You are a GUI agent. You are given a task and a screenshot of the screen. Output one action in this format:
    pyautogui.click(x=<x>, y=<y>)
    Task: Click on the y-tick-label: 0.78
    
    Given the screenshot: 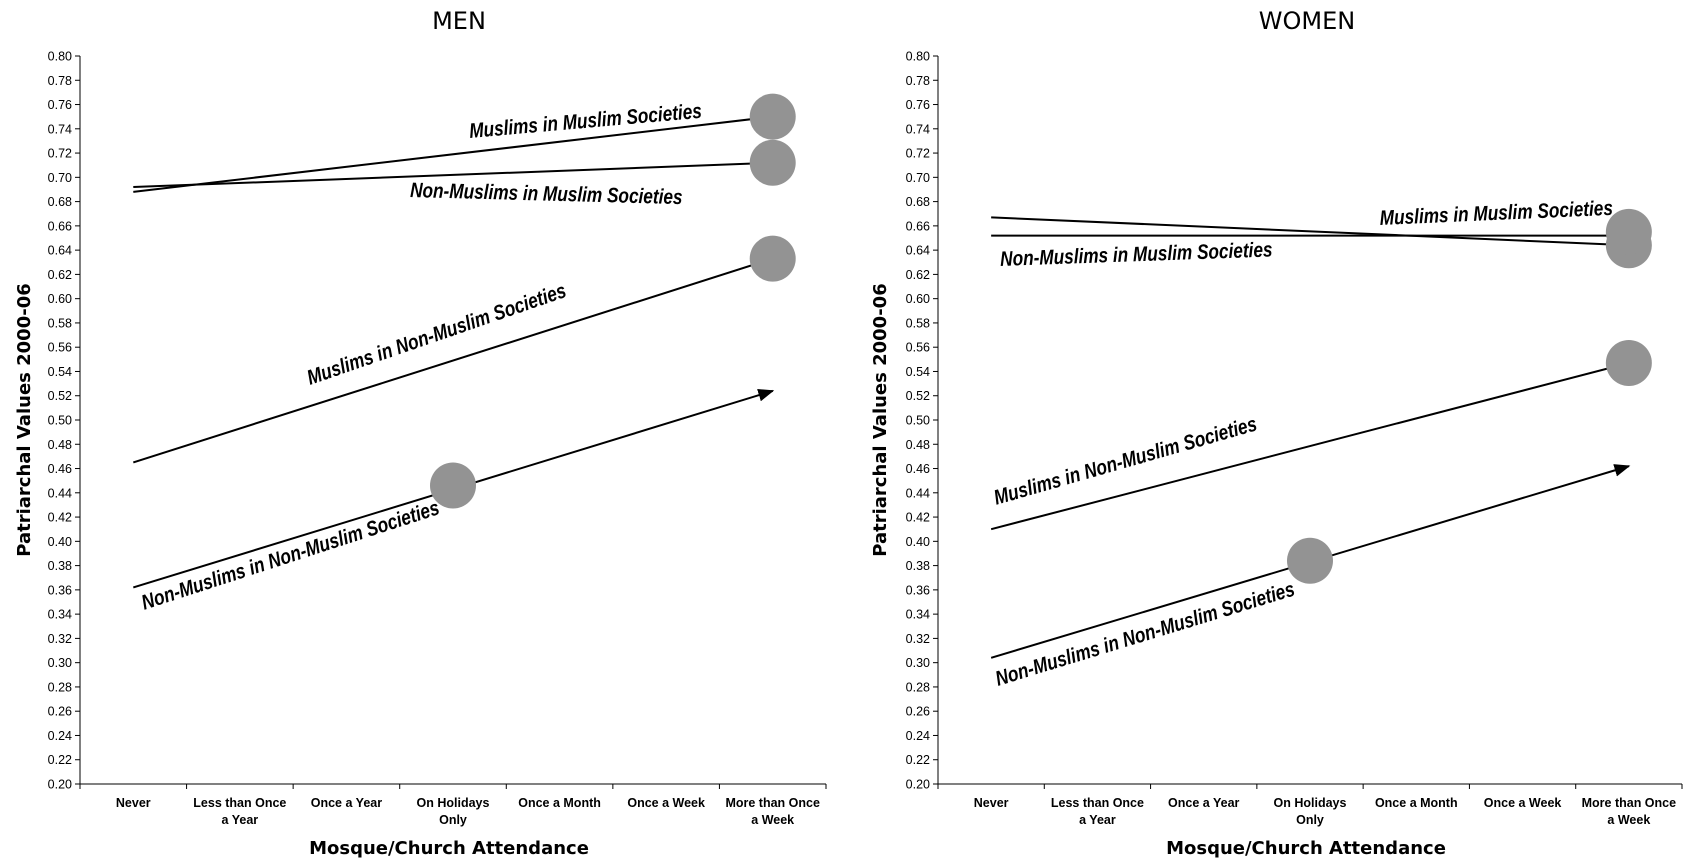 What is the action you would take?
    pyautogui.click(x=918, y=81)
    